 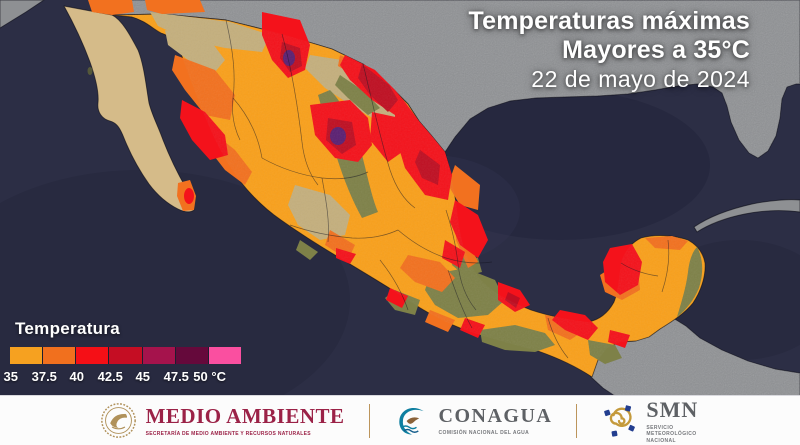 I want to click on title-line-1: Temperaturas máximas, so click(x=609, y=21).